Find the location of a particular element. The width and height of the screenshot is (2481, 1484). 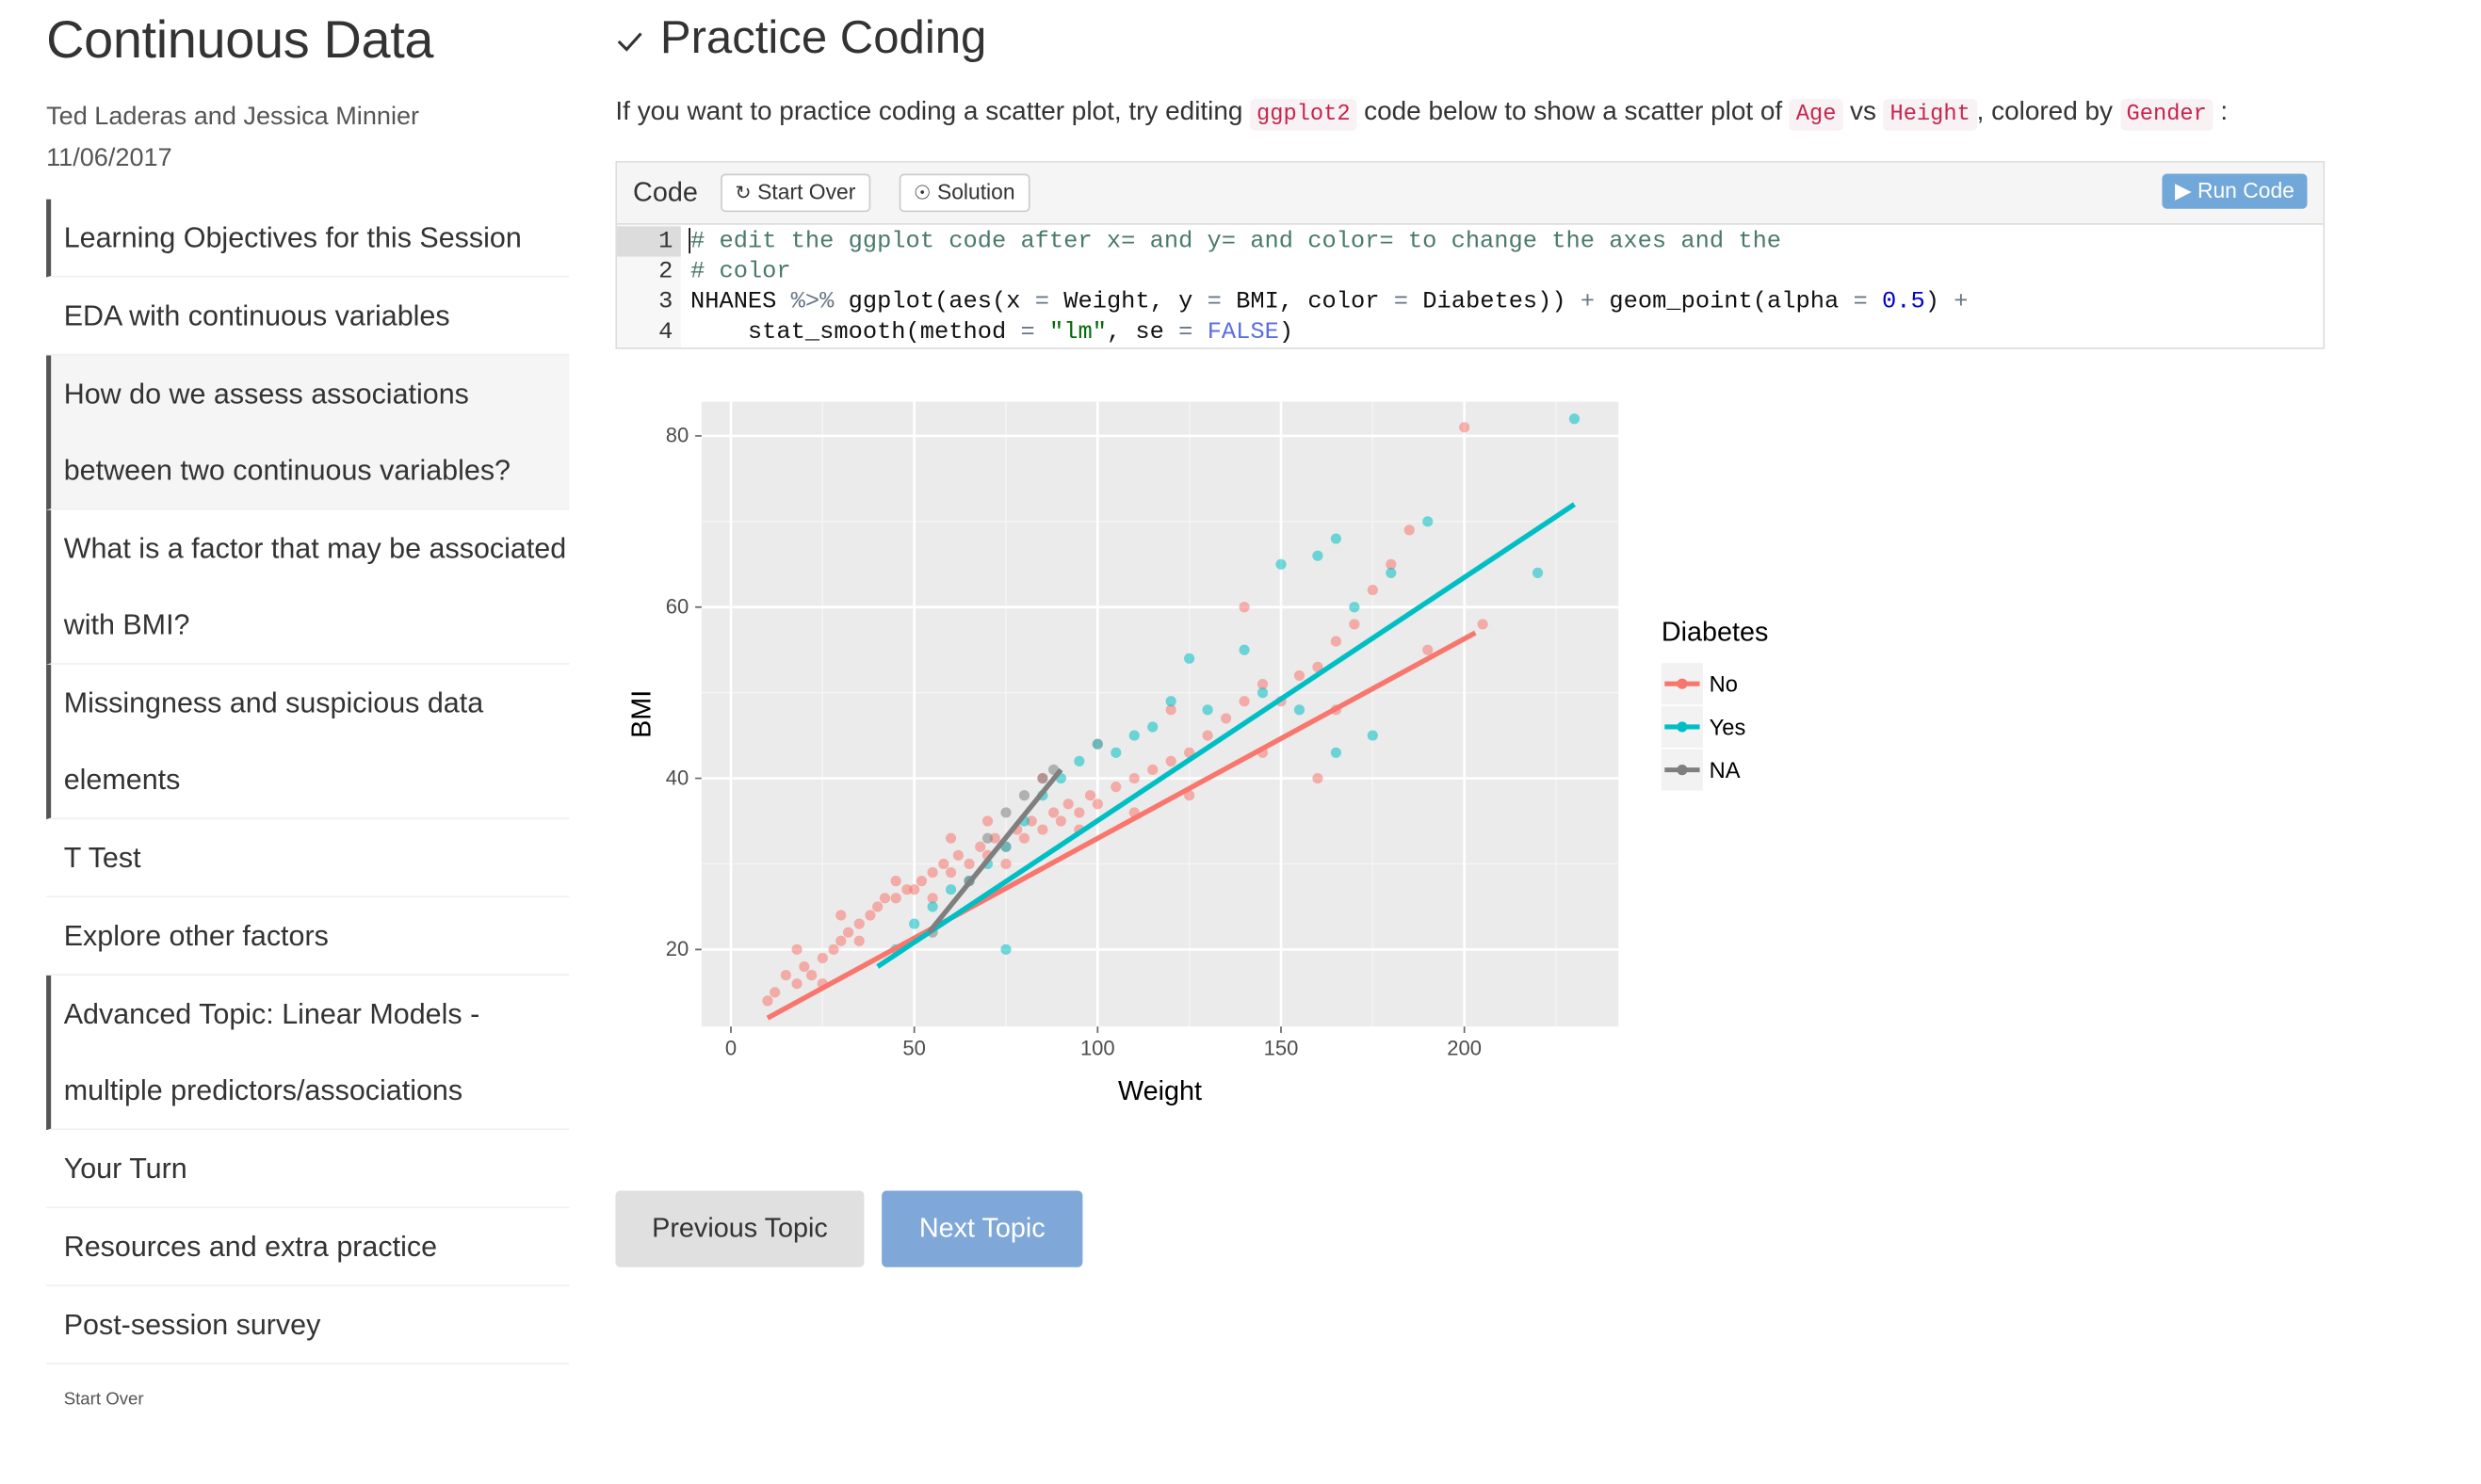

code-line: # color is located at coordinates (740, 272).